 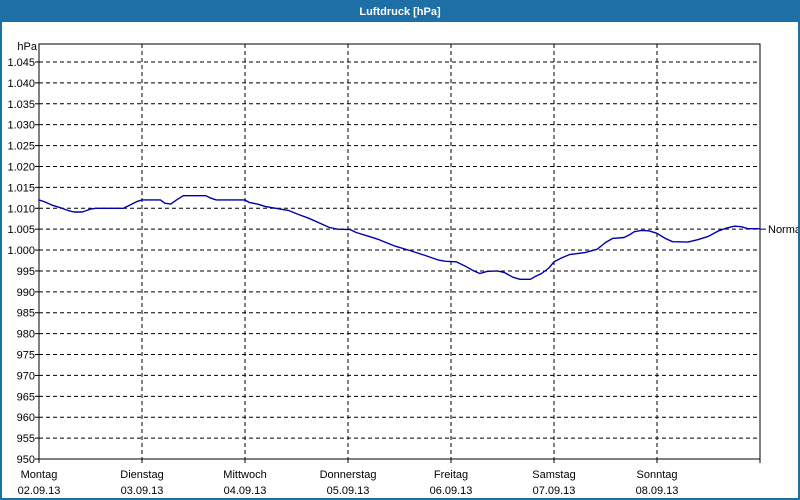 I want to click on day-name-label: Montag, so click(x=39, y=475).